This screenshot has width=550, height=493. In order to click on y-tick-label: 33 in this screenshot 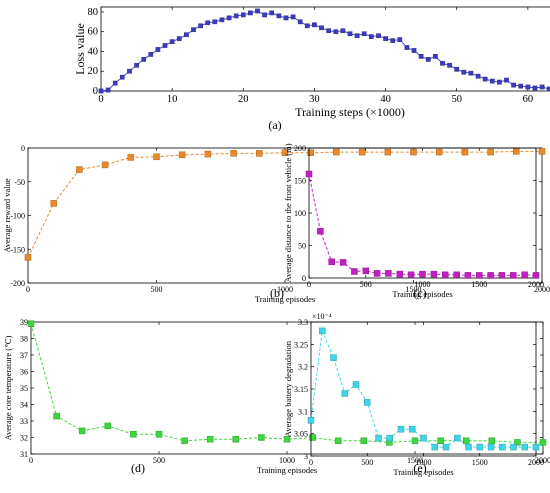, I will do `click(24, 421)`.